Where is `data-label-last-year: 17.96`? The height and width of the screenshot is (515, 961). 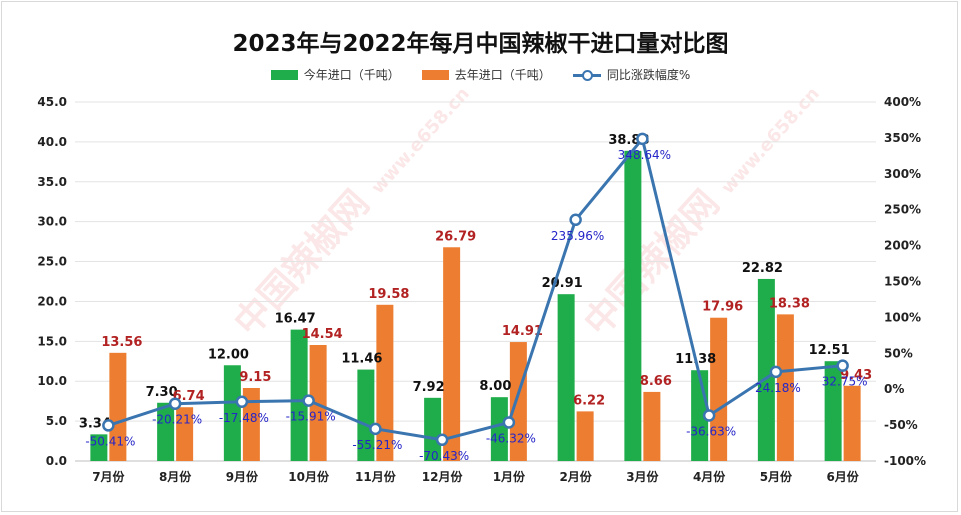
data-label-last-year: 17.96 is located at coordinates (722, 307).